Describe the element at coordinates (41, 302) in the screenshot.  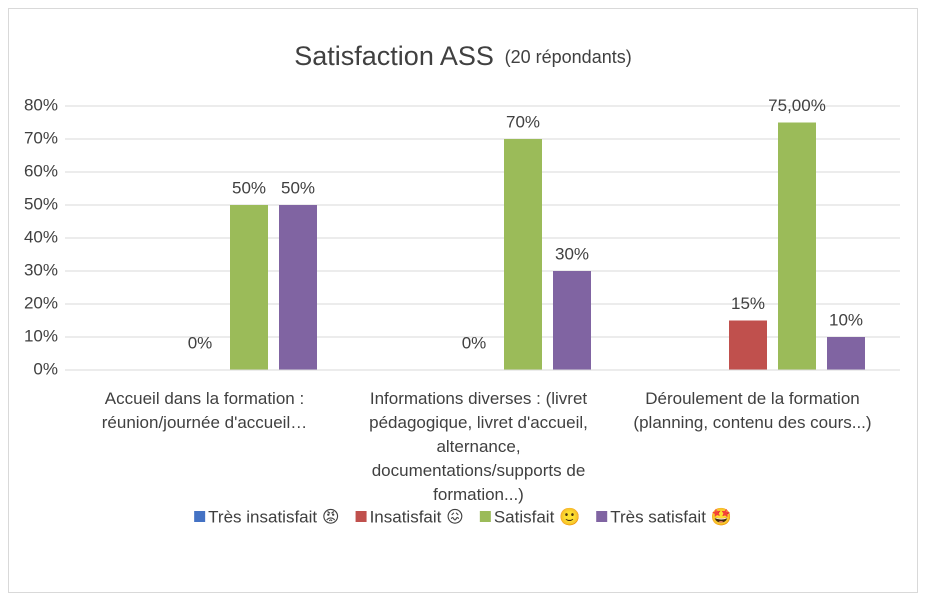
I see `y-tick-label: 20%` at that location.